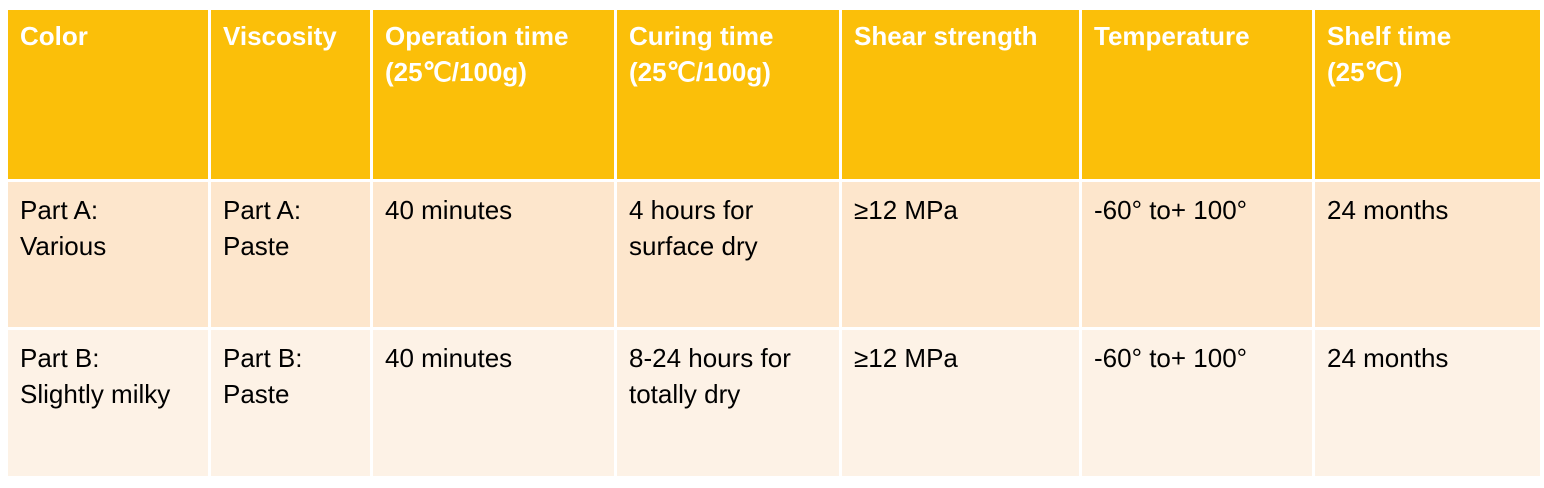 The width and height of the screenshot is (1544, 488). I want to click on header-temperature: Temperature, so click(1198, 94).